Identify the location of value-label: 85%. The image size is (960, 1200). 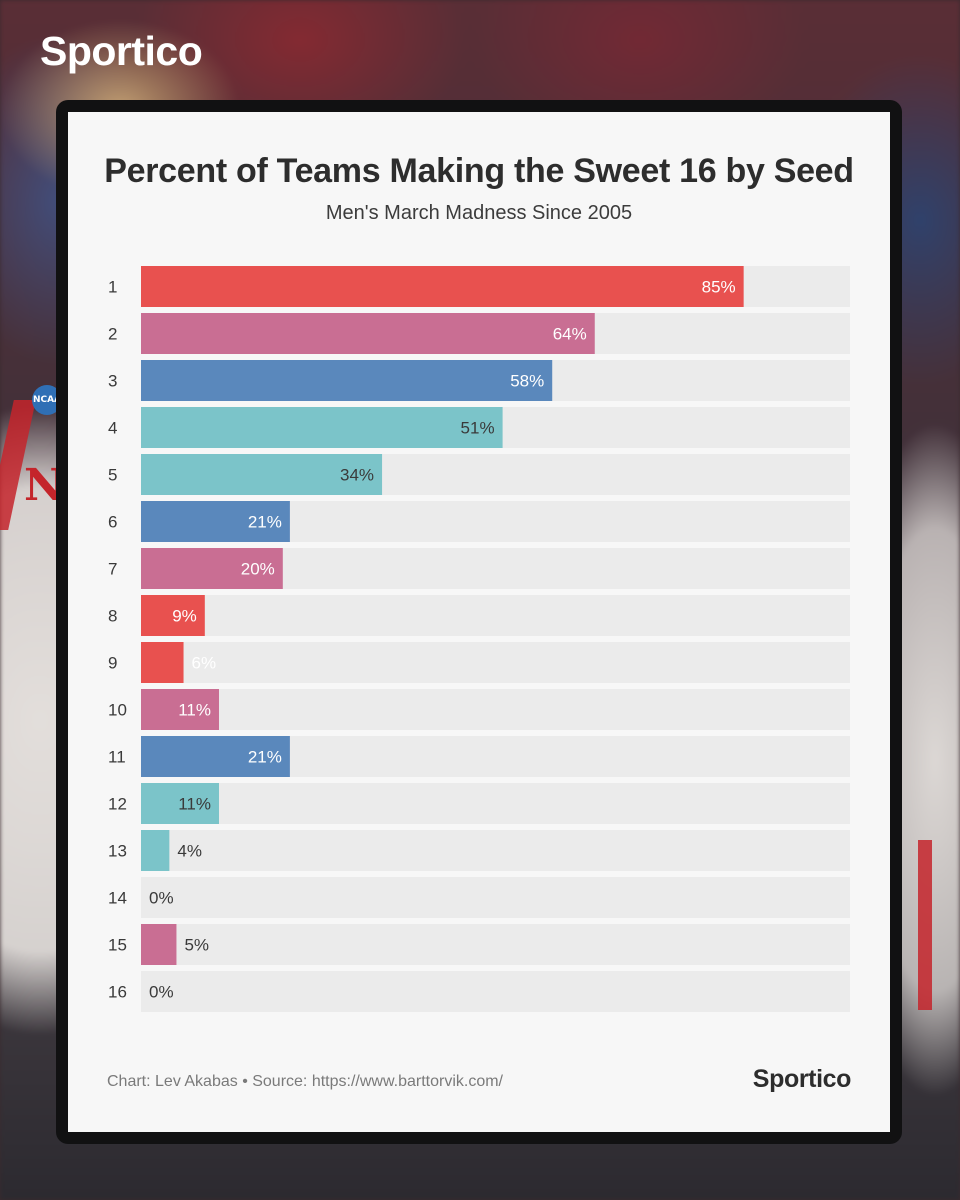
(719, 287).